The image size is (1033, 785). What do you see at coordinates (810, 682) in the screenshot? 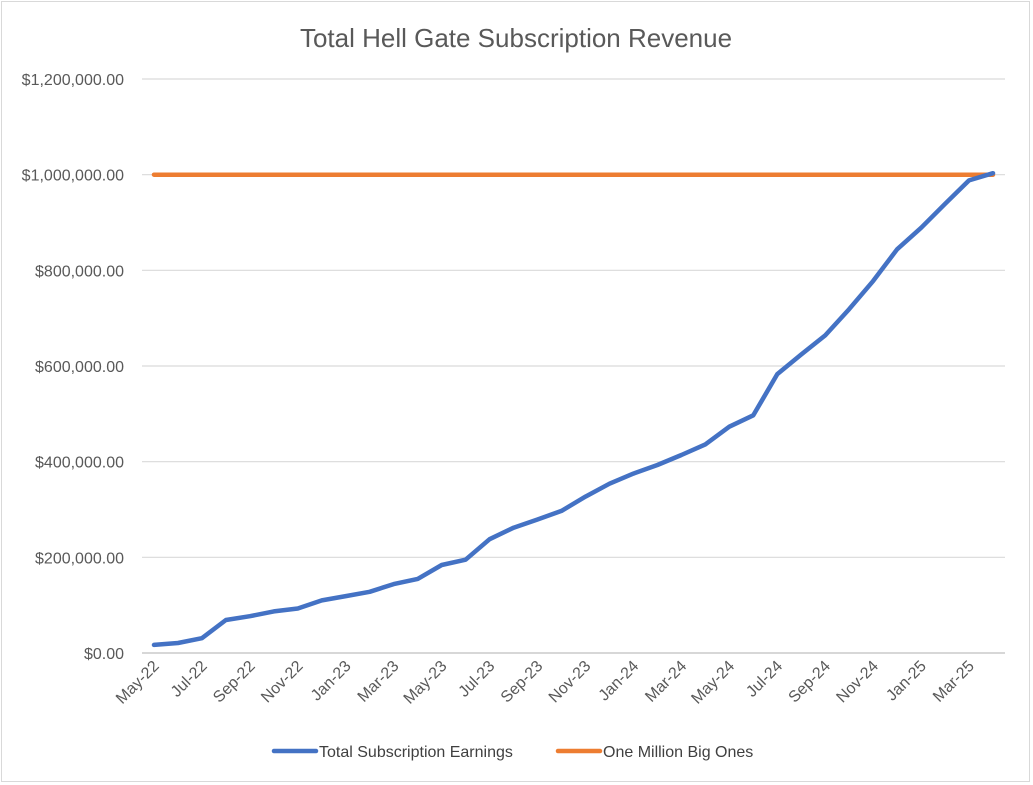
I see `x-tick-label: Sep-24` at bounding box center [810, 682].